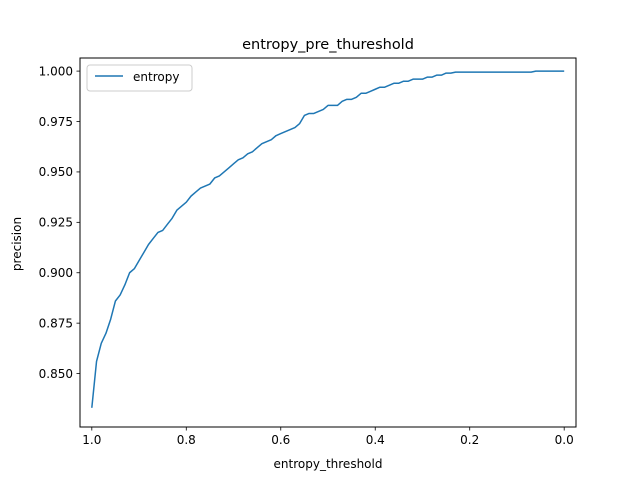 This screenshot has width=640, height=480. What do you see at coordinates (56, 374) in the screenshot?
I see `y-tick-label: 0.850` at bounding box center [56, 374].